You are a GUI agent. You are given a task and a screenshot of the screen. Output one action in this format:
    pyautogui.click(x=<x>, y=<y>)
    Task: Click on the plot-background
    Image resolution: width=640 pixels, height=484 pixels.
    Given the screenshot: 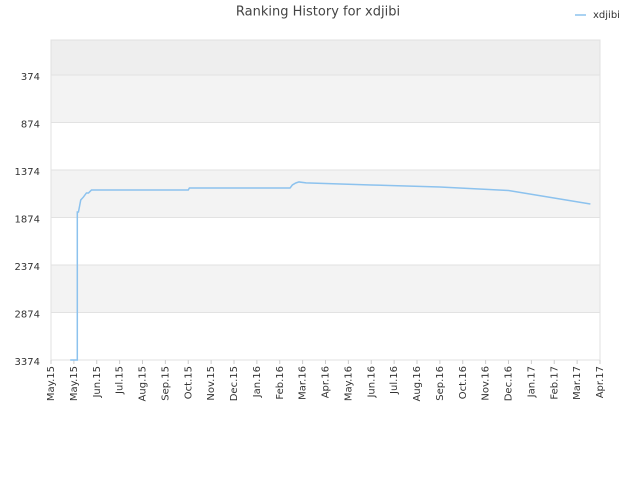 What is the action you would take?
    pyautogui.click(x=325, y=57)
    